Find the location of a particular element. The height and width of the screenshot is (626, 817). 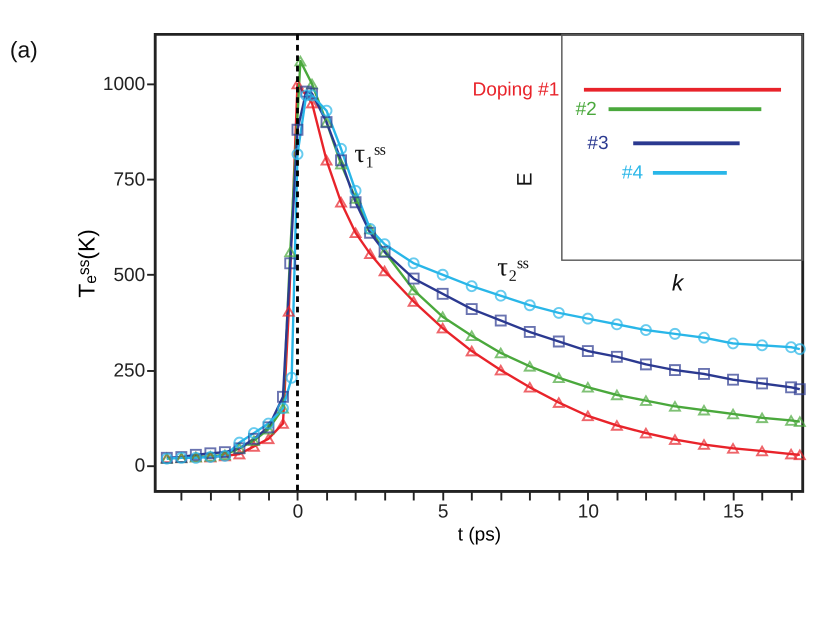

y-tick-label: 0 is located at coordinates (140, 466).